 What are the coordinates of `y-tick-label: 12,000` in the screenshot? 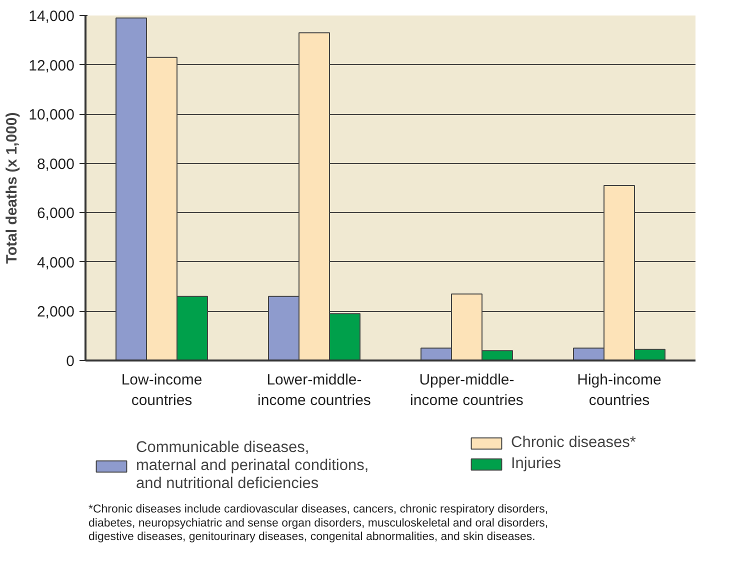 It's located at (51, 65).